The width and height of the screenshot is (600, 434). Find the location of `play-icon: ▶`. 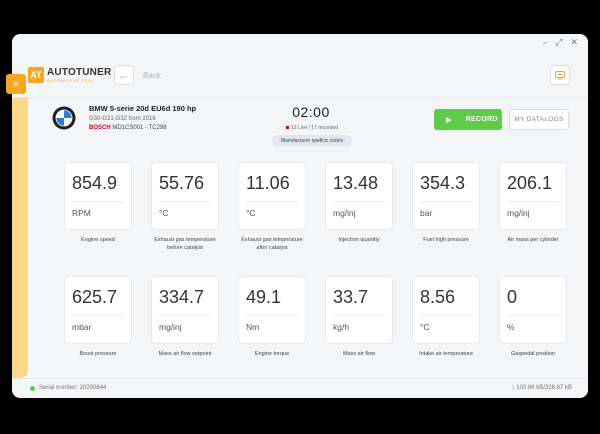

play-icon: ▶ is located at coordinates (449, 120).